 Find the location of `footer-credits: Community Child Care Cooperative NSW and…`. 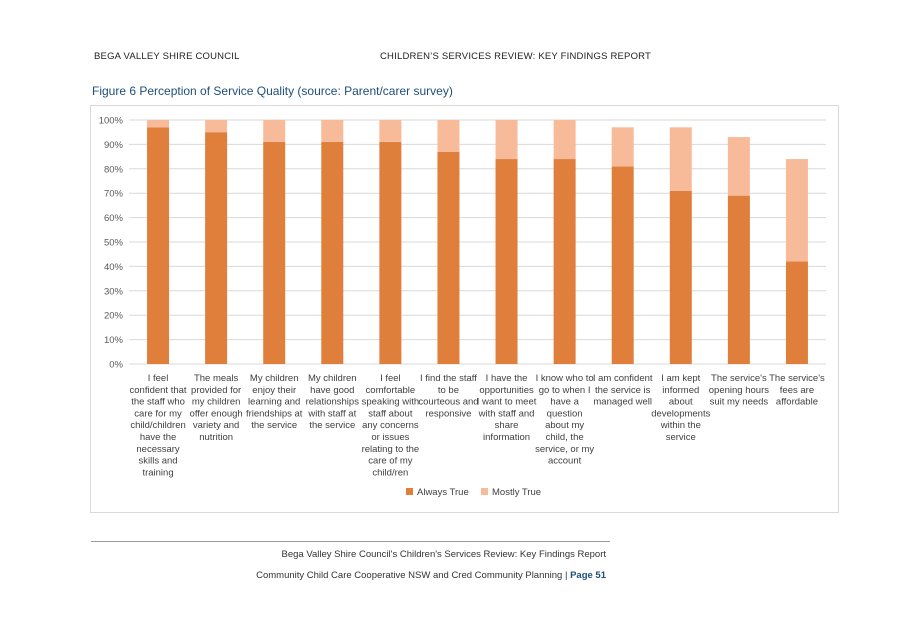

footer-credits: Community Child Care Cooperative NSW and… is located at coordinates (431, 575).